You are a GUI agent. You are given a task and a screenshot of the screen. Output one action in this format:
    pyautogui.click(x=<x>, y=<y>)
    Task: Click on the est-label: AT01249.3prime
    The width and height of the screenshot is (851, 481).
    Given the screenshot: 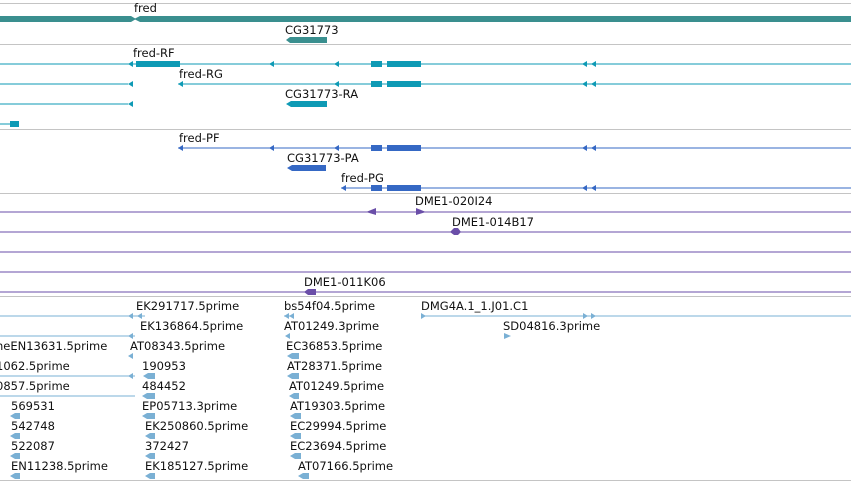 What is the action you would take?
    pyautogui.click(x=331, y=326)
    